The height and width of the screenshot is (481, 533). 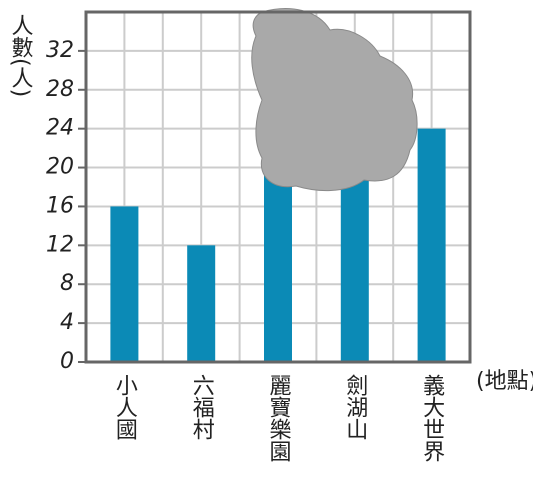 I want to click on y-tick-label: 24, so click(x=60, y=128).